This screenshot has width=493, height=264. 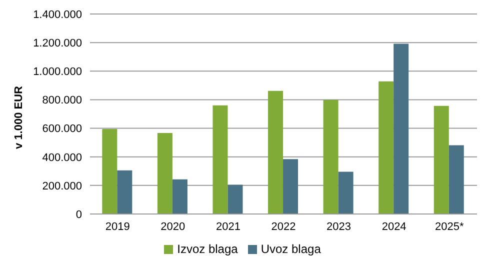 I want to click on y-tick-label: 0, so click(x=79, y=214).